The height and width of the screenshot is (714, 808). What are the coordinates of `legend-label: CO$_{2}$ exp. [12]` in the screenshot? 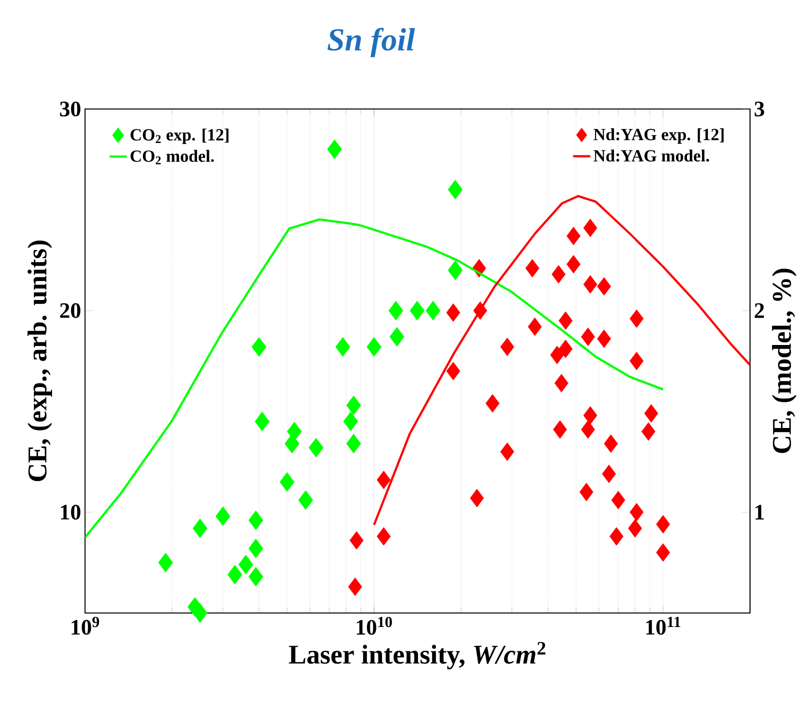 It's located at (179, 136).